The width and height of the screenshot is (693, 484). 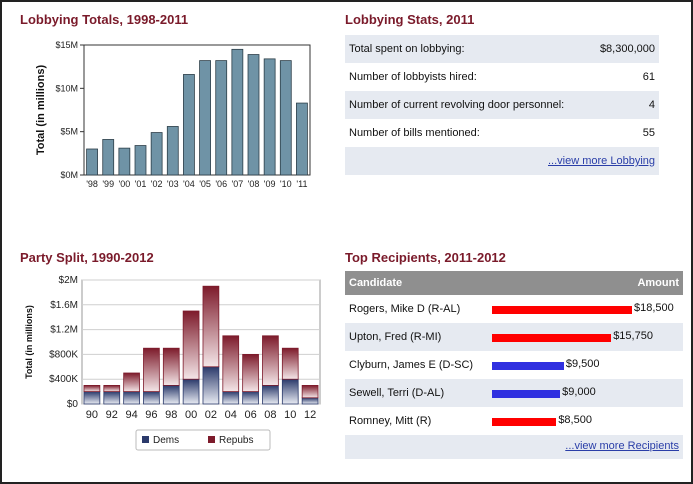 I want to click on legend: Dems Repubs, so click(x=203, y=440).